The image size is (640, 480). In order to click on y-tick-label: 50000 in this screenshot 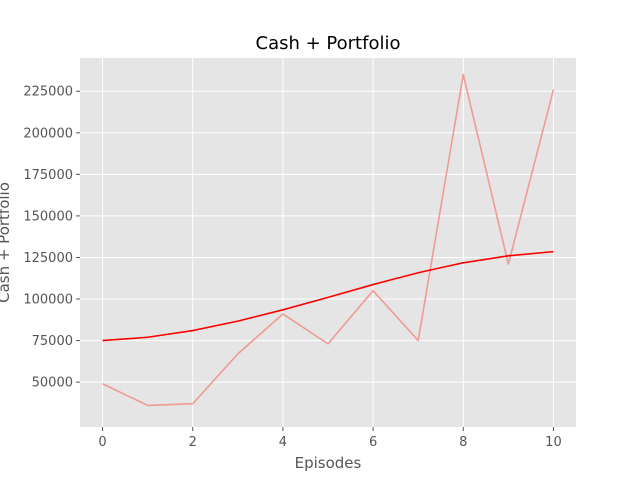, I will do `click(52, 383)`.